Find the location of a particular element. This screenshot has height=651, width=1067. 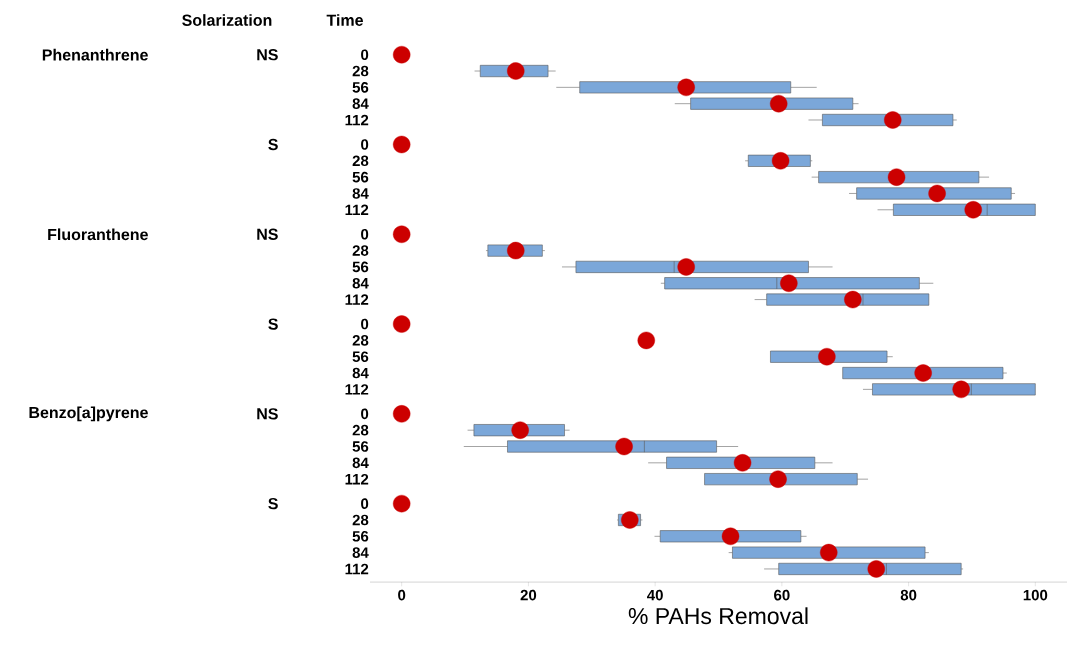

text: Fluoranthene is located at coordinates (98, 234).